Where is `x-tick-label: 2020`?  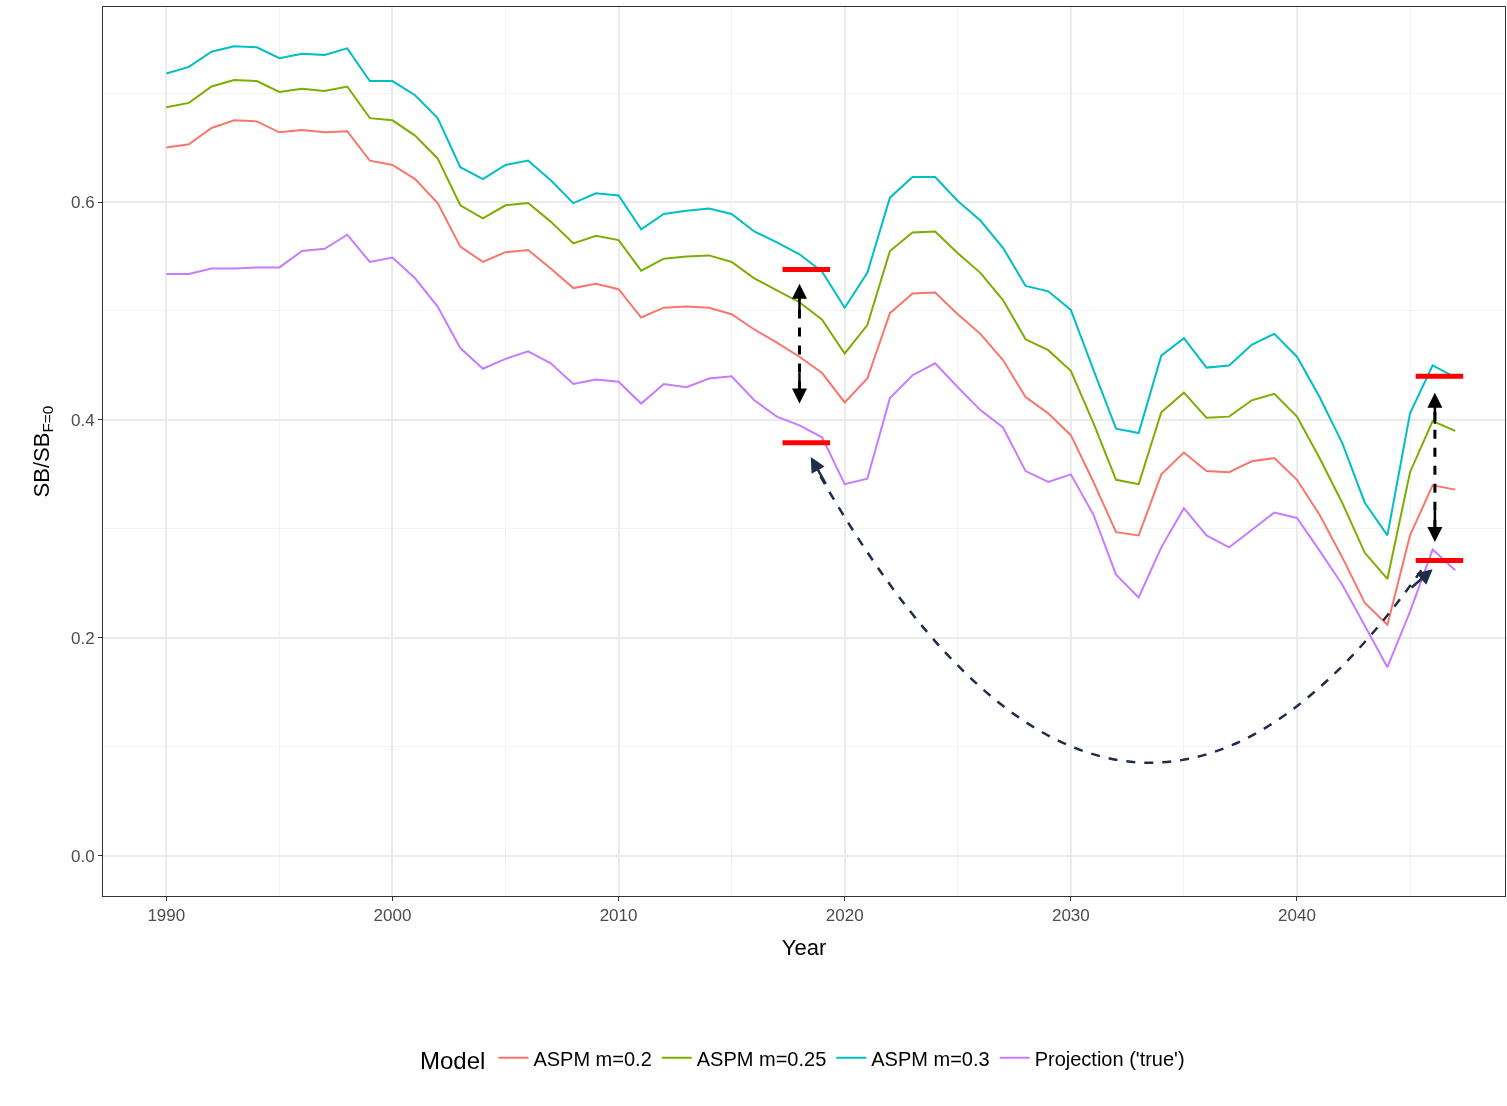 x-tick-label: 2020 is located at coordinates (844, 916).